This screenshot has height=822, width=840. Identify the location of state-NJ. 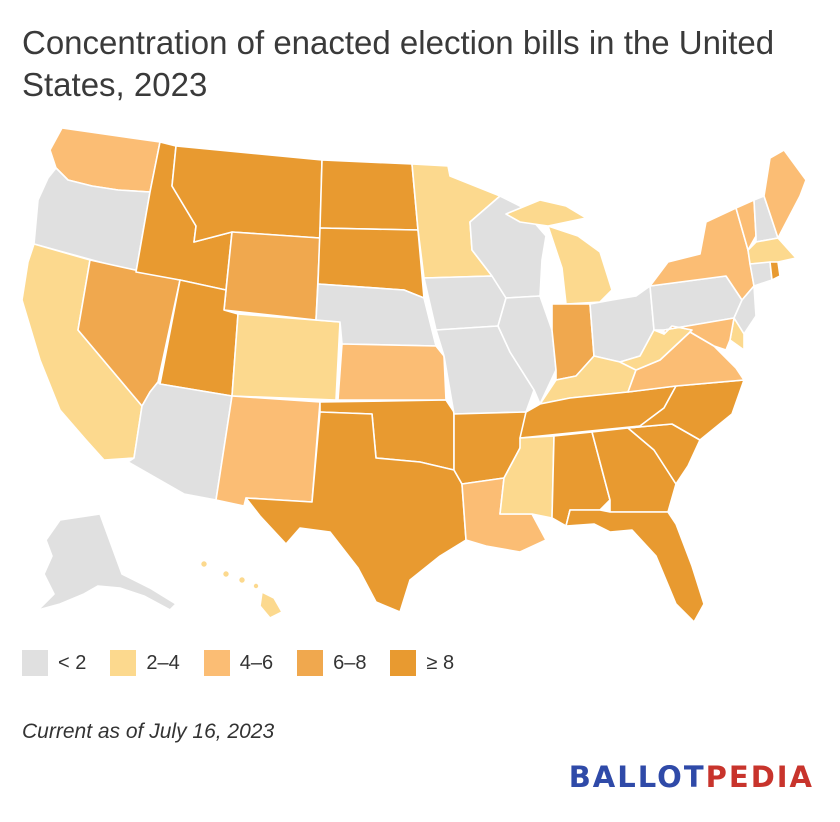
(745, 310).